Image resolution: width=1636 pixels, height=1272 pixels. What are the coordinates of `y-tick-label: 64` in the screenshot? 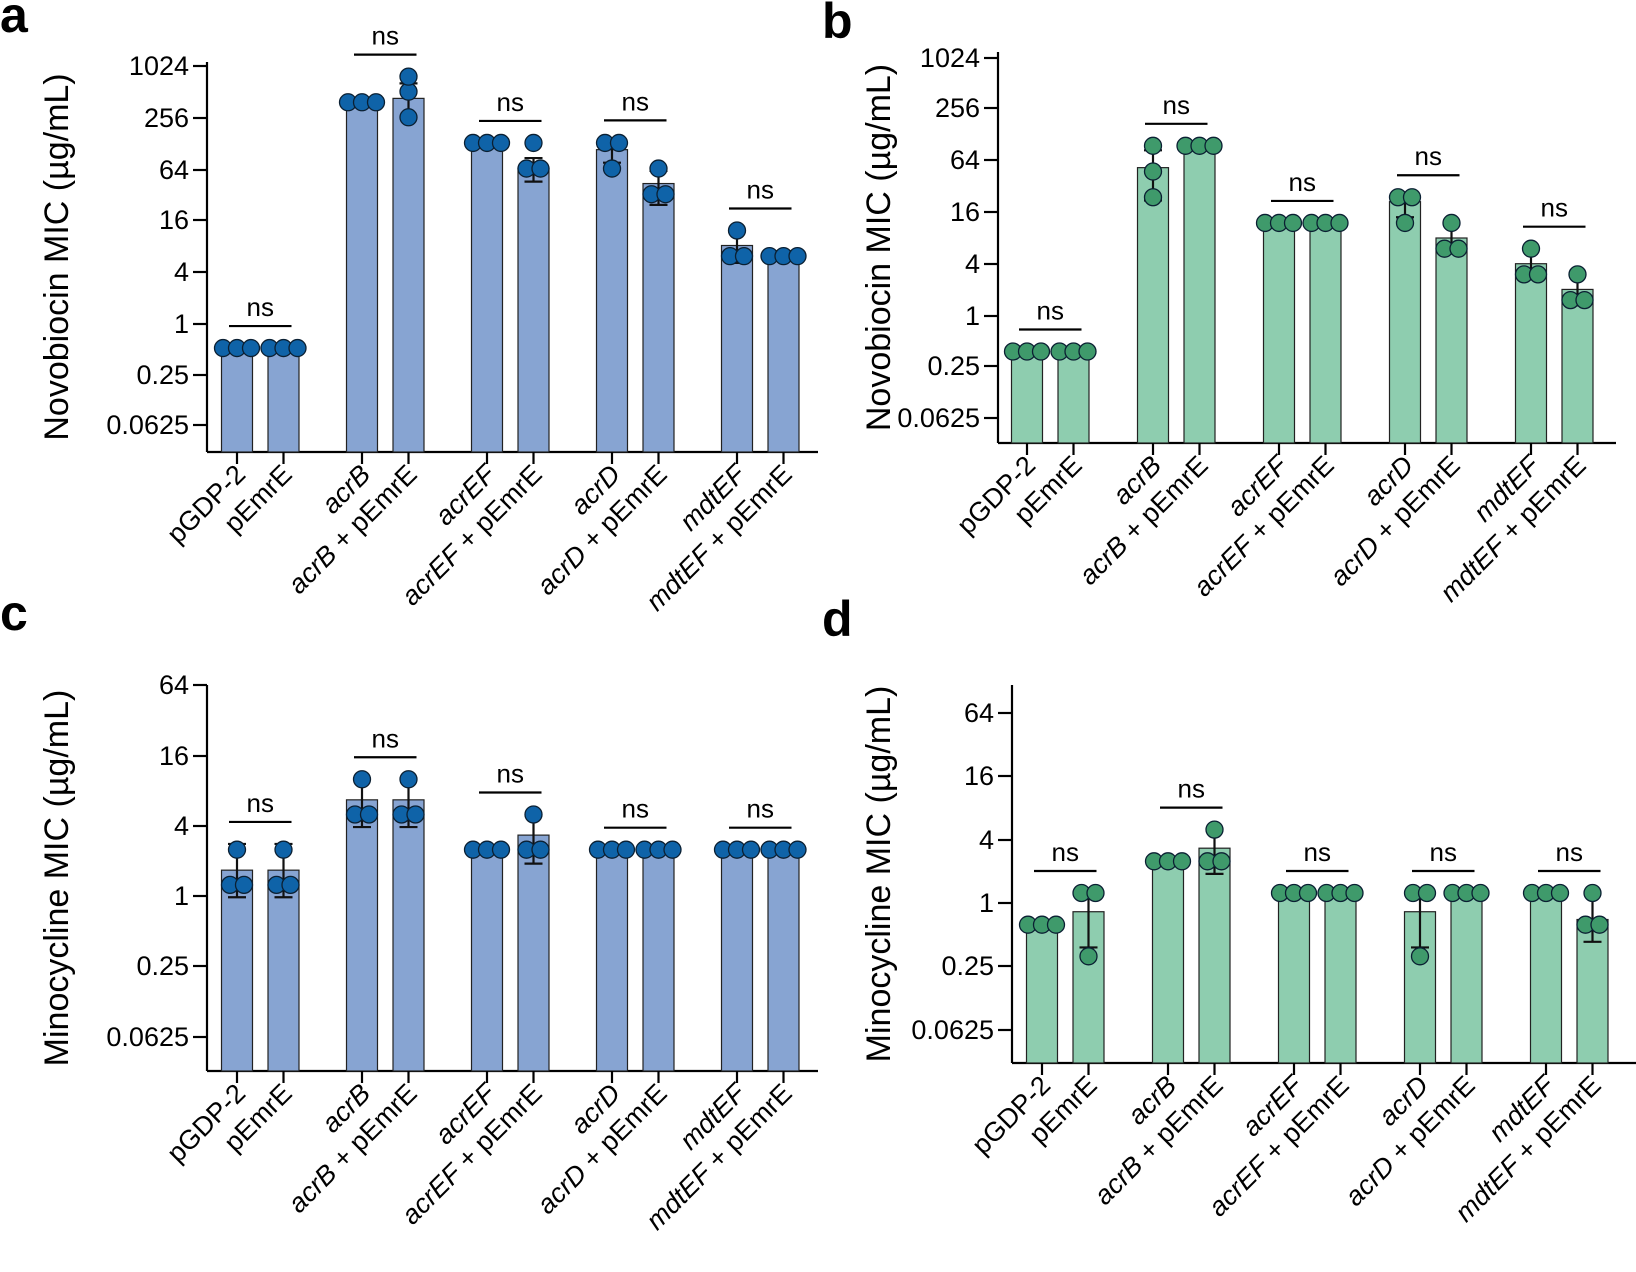 It's located at (979, 713).